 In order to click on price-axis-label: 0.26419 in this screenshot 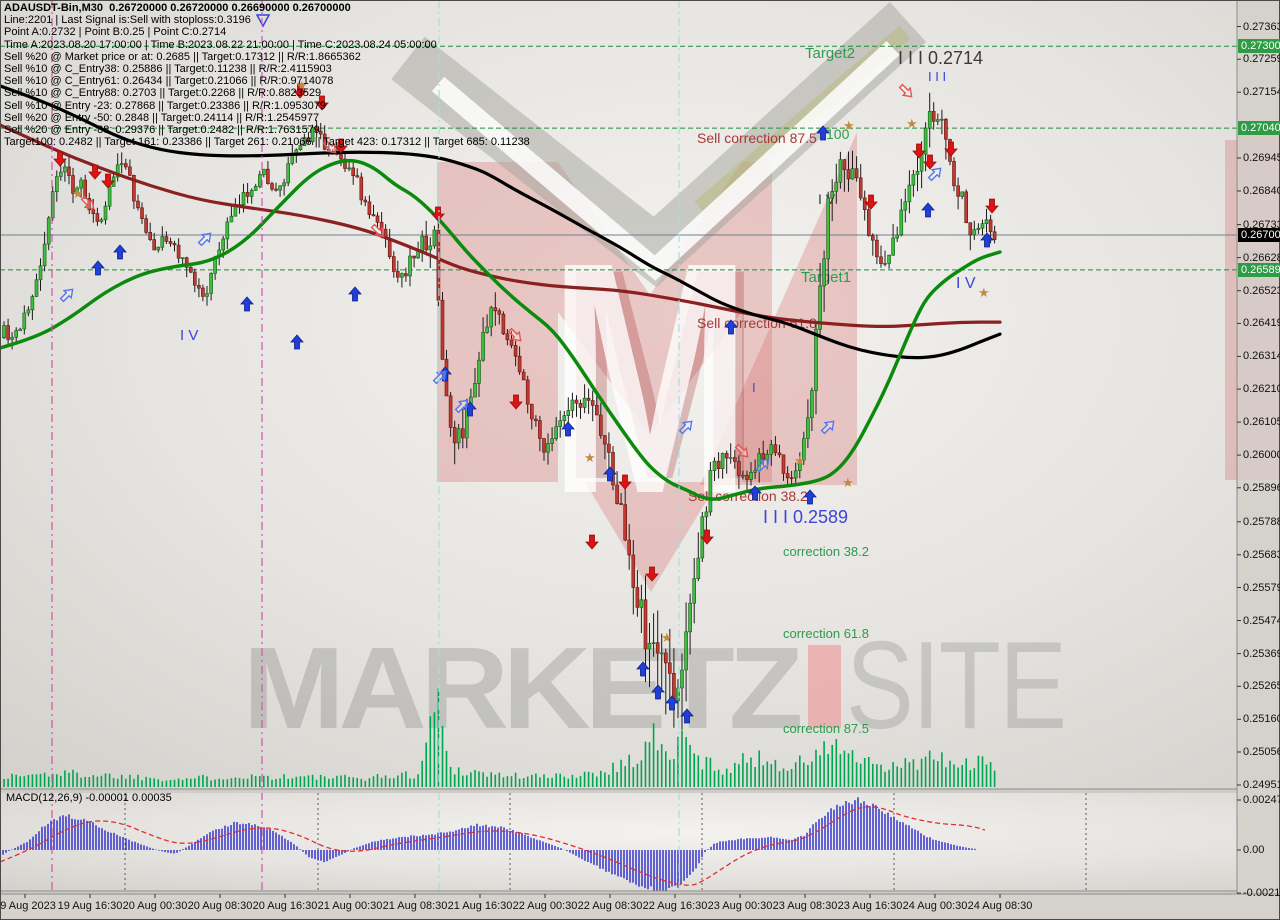, I will do `click(1261, 323)`.